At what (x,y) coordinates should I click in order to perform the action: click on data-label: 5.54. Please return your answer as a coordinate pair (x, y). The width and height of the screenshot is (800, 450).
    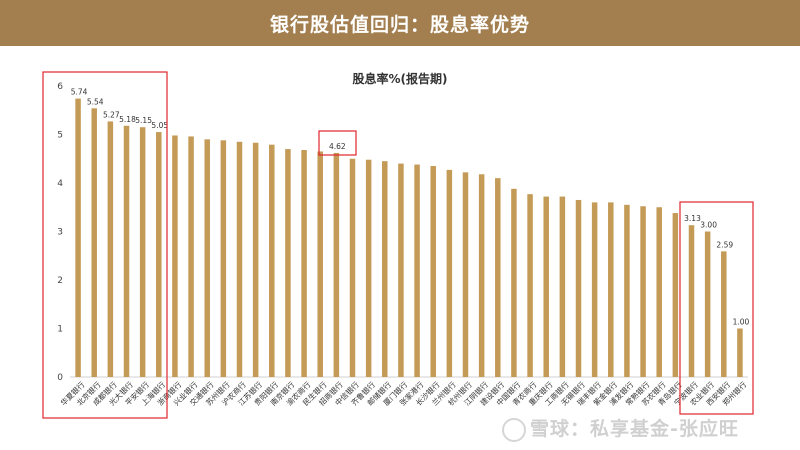
    Looking at the image, I should click on (95, 101).